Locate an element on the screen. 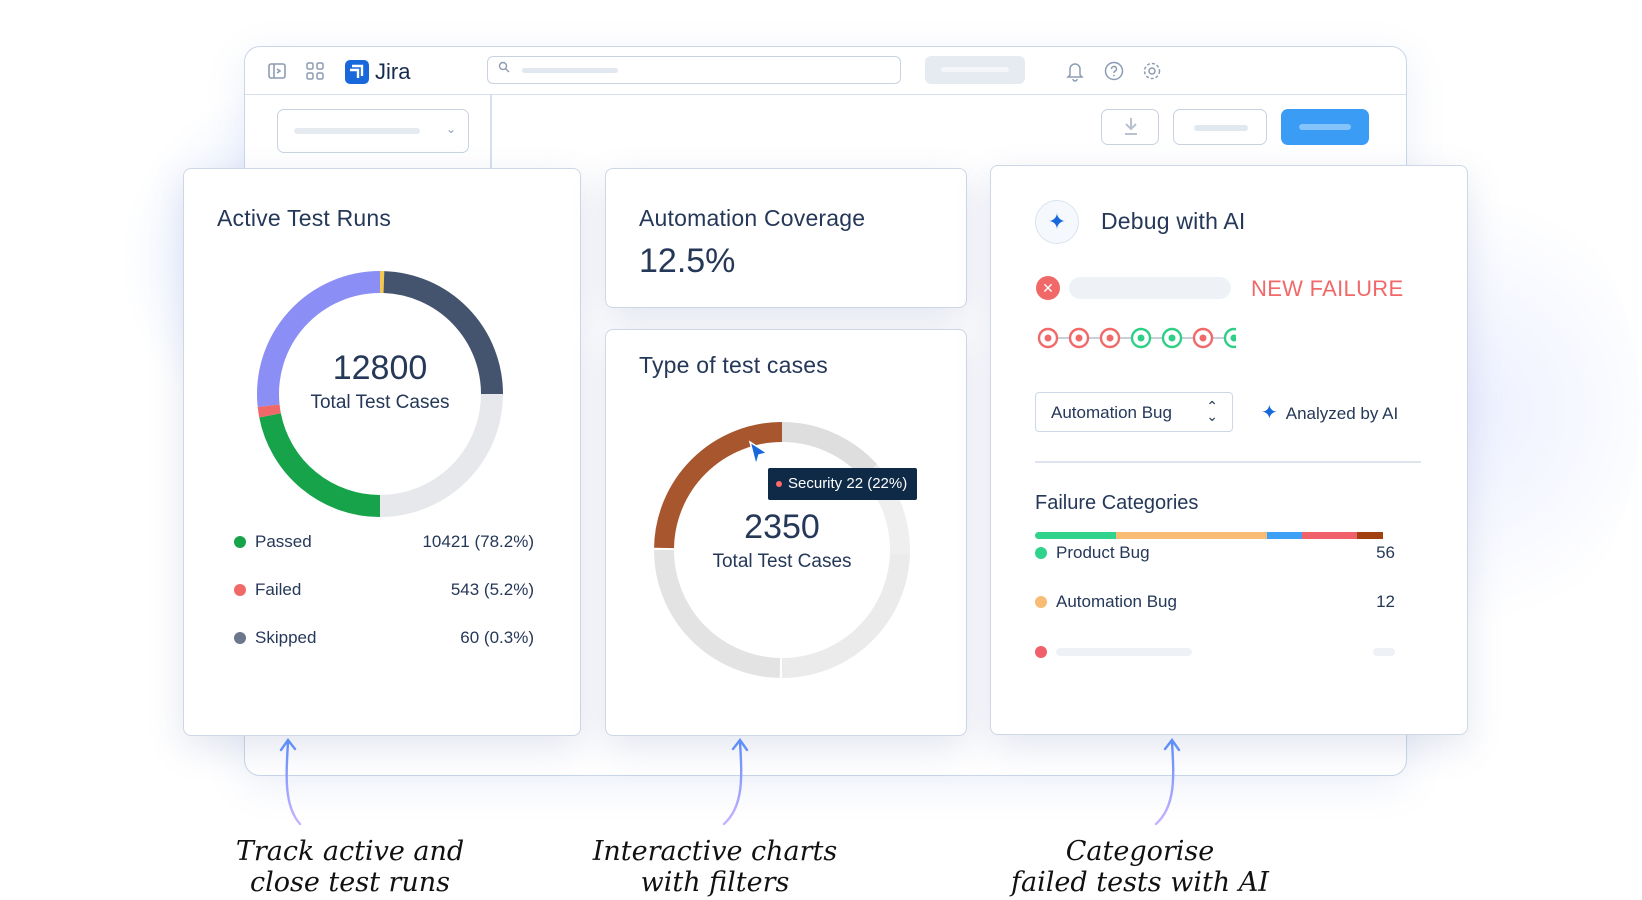 This screenshot has height=900, width=1642. help-icon is located at coordinates (1114, 73).